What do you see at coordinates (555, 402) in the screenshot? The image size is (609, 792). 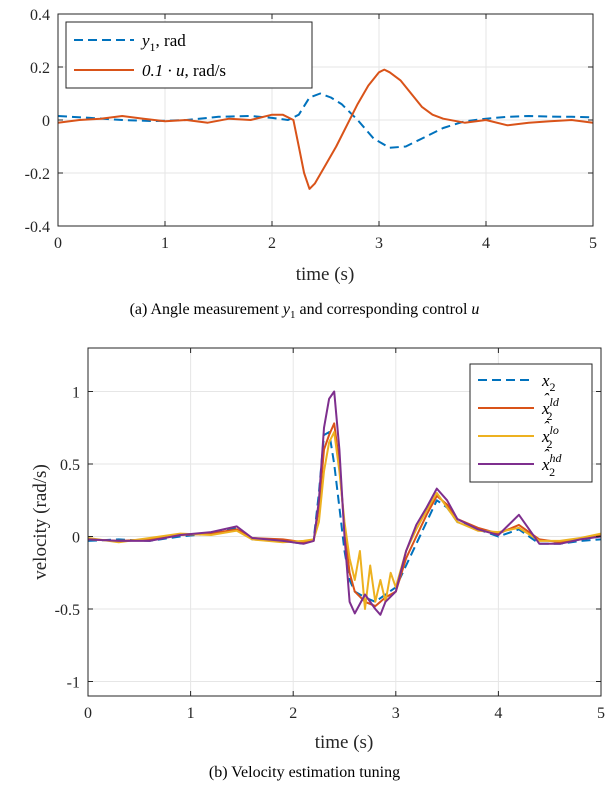 I see `legend-sup: ld` at bounding box center [555, 402].